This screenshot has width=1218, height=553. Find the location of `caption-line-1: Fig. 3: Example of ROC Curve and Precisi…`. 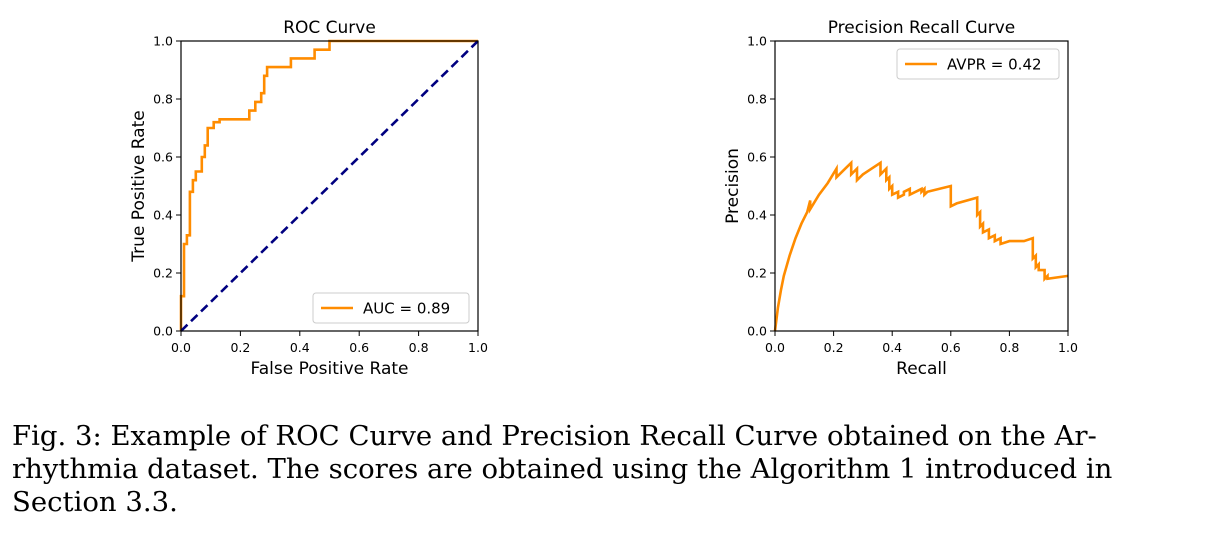

caption-line-1: Fig. 3: Example of ROC Curve and Precisi… is located at coordinates (554, 436).